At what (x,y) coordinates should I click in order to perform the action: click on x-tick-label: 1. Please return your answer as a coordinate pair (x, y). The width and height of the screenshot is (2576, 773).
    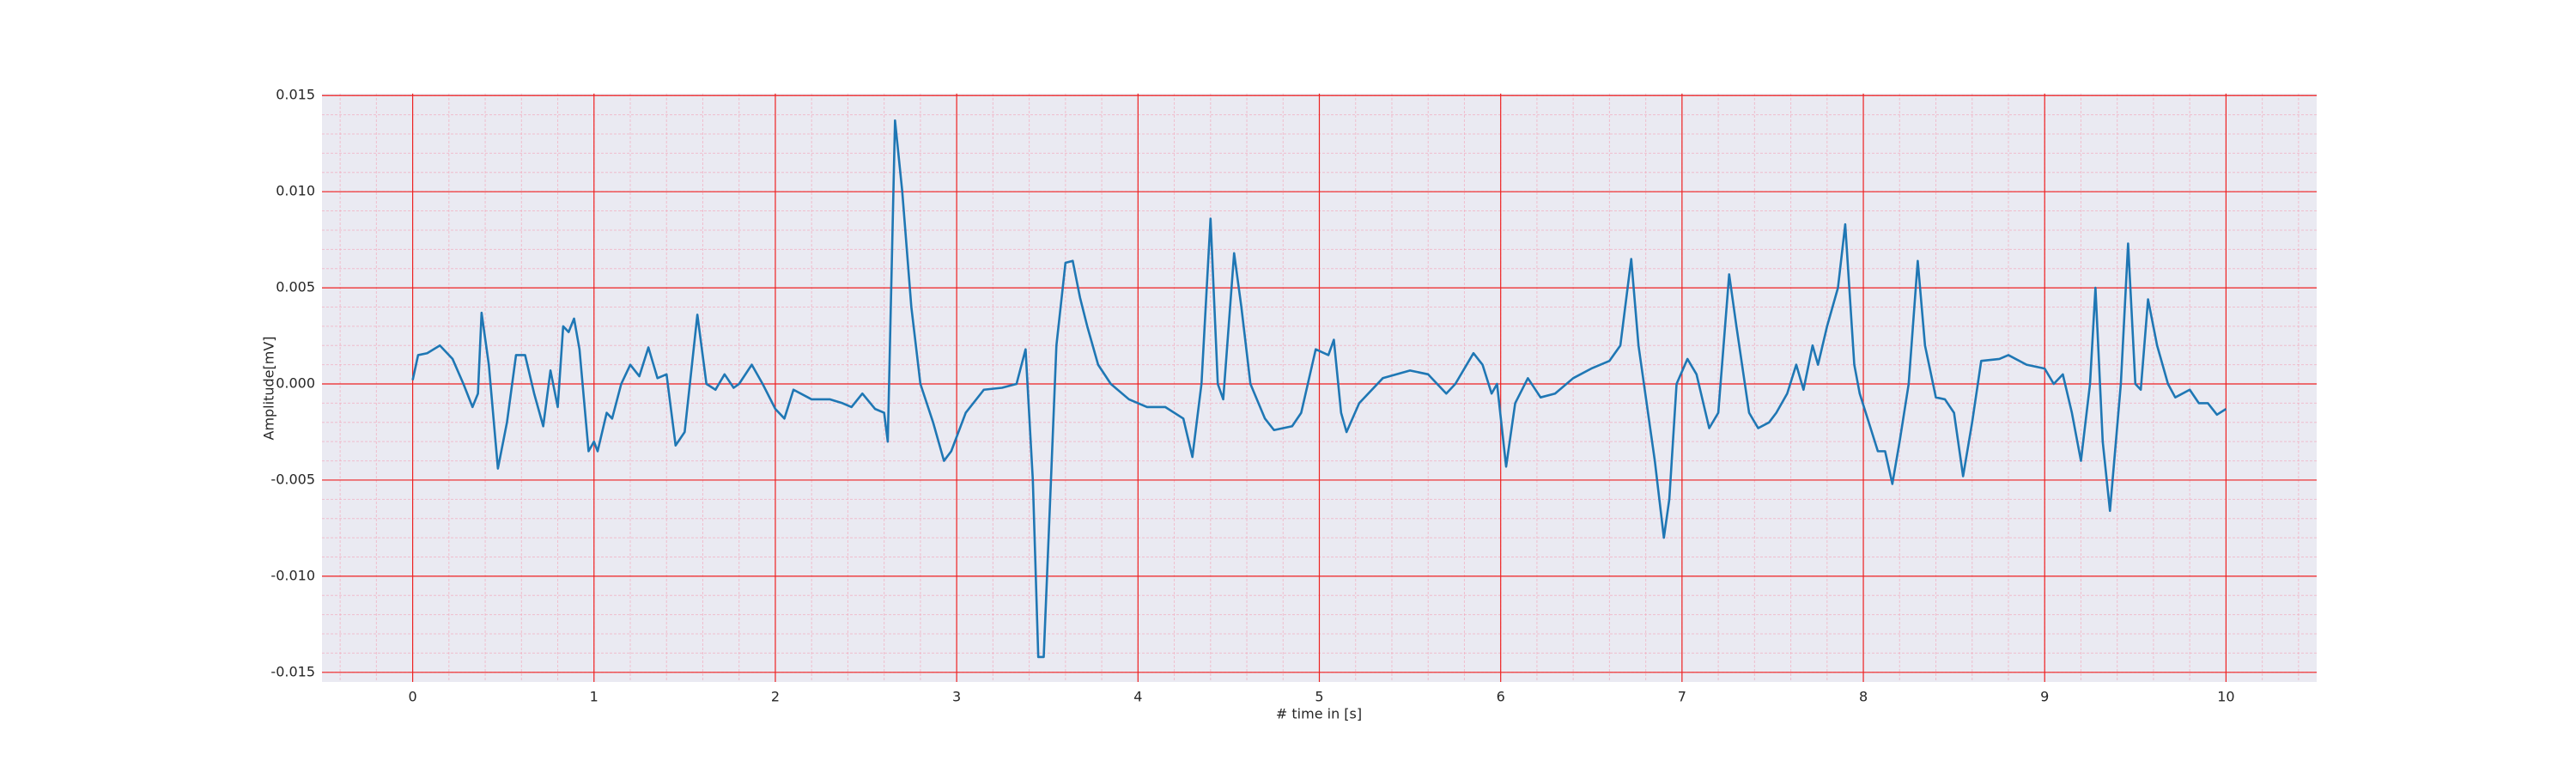
    Looking at the image, I should click on (594, 697).